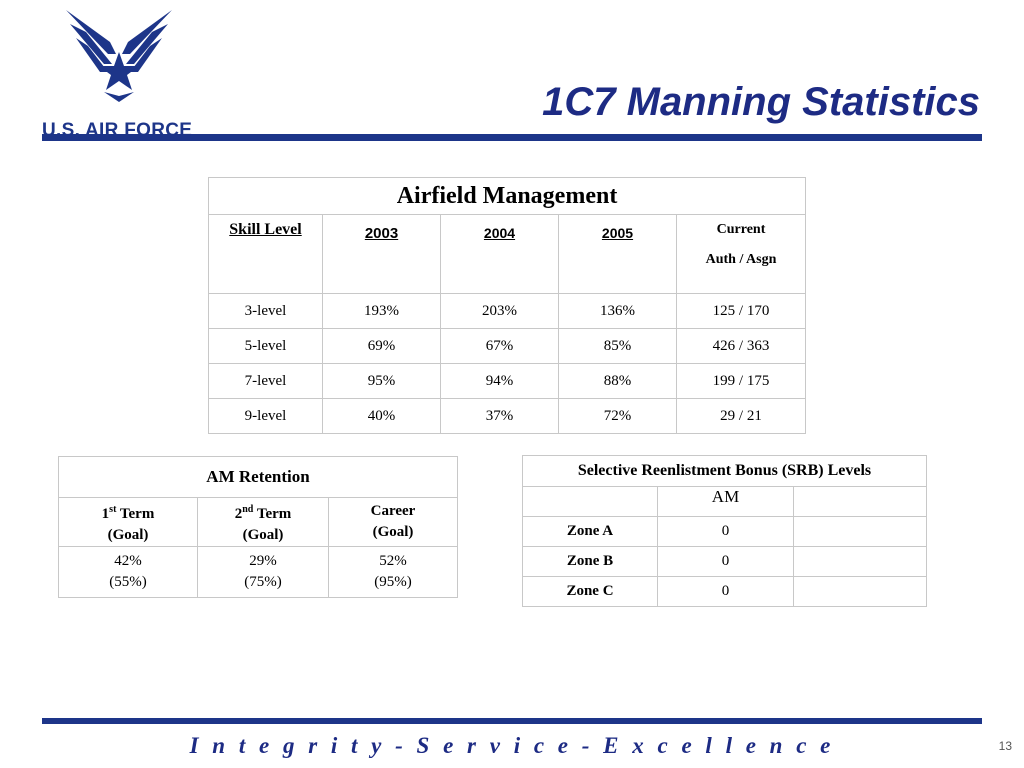 The width and height of the screenshot is (1024, 768). What do you see at coordinates (512, 137) in the screenshot?
I see `header-divider` at bounding box center [512, 137].